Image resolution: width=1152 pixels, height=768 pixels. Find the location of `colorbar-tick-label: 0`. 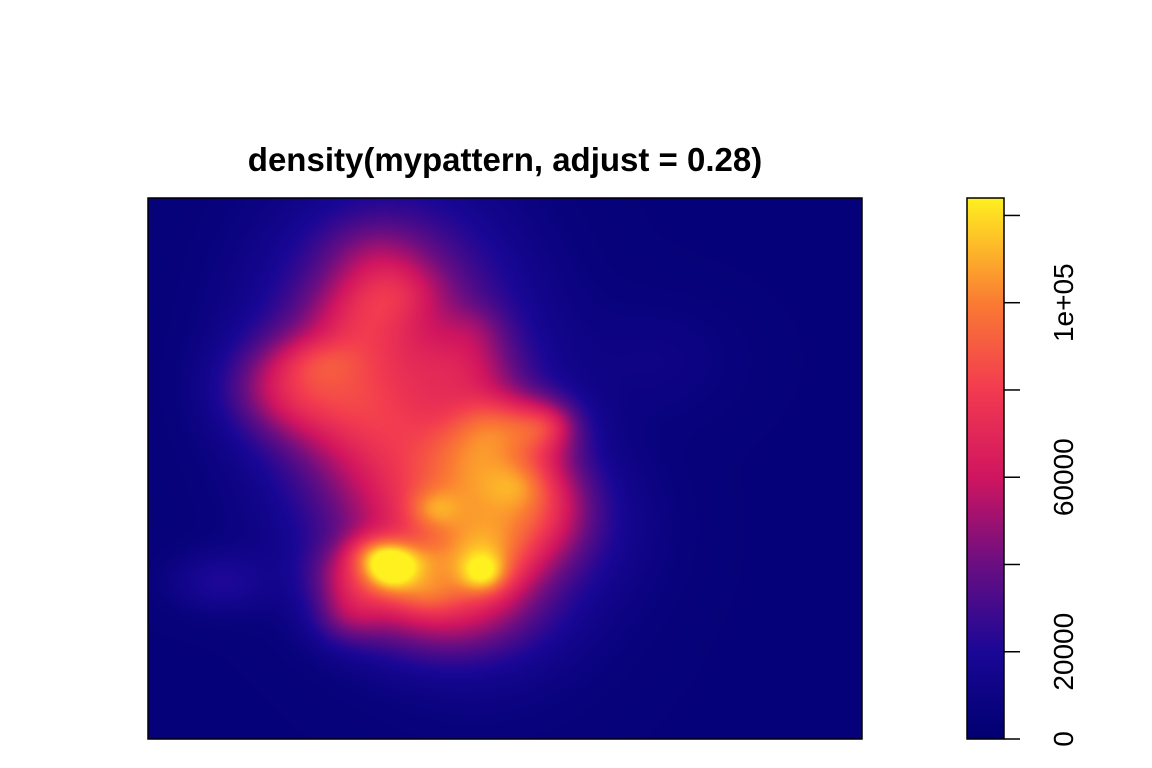

colorbar-tick-label: 0 is located at coordinates (1063, 739).